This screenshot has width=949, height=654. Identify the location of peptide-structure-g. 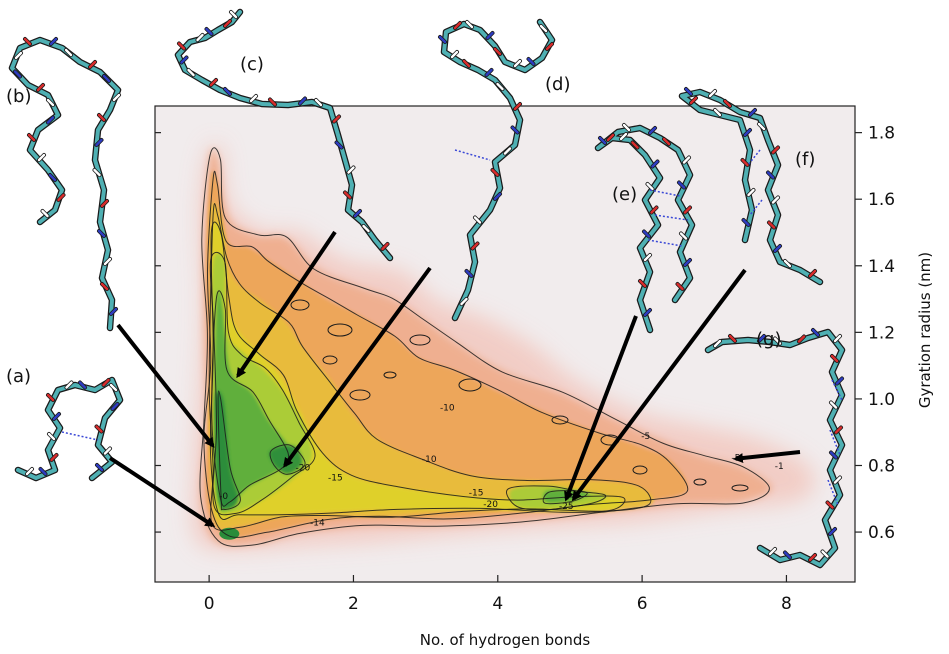
(775, 448).